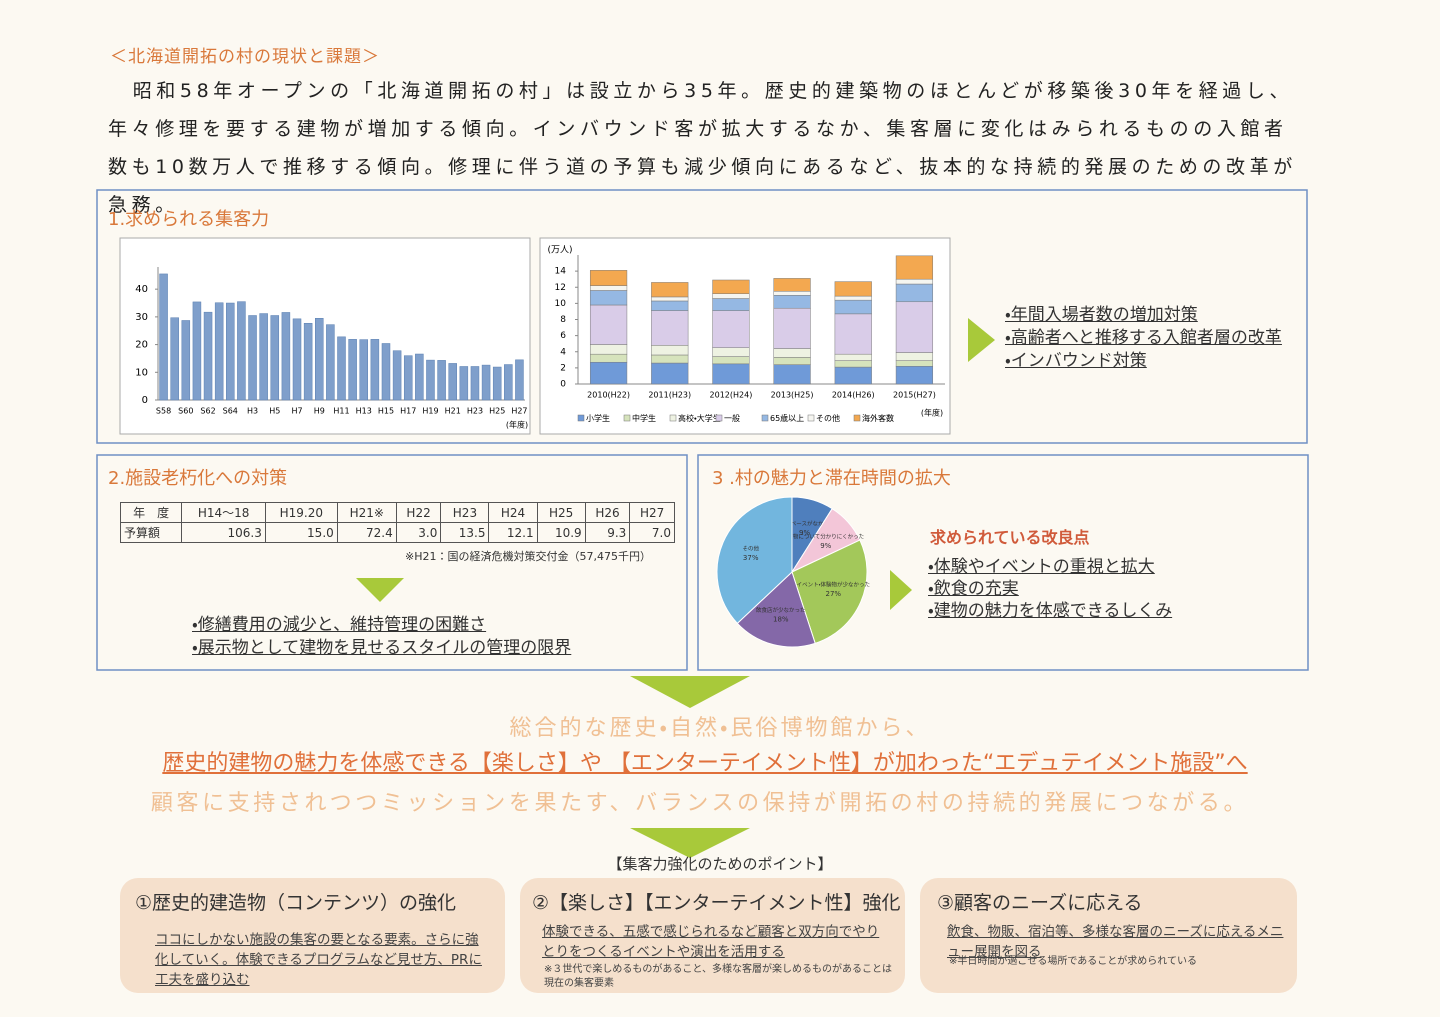 The height and width of the screenshot is (1017, 1440). I want to click on conclusion: 総合的な歴史・自然・民俗博物館から、, so click(720, 728).